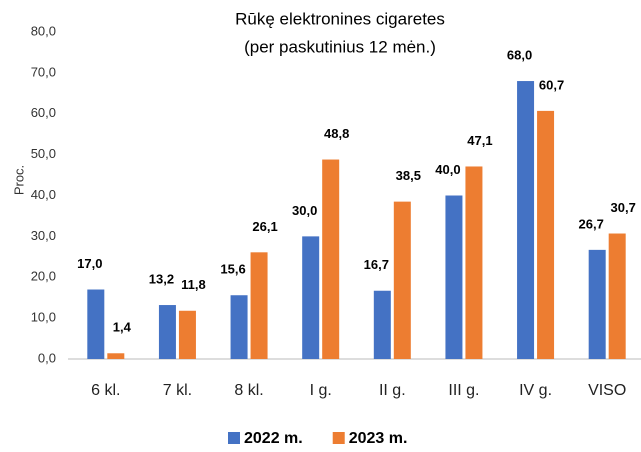  What do you see at coordinates (408, 175) in the screenshot?
I see `value-label: 38,5` at bounding box center [408, 175].